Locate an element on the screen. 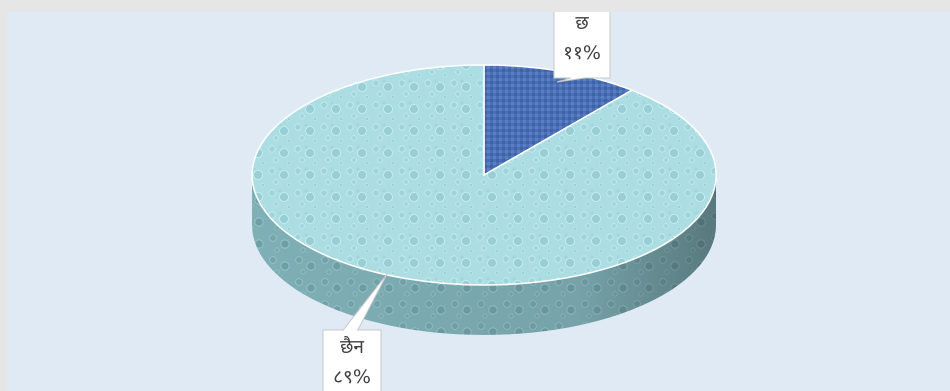  data-label-1: छैन ८९% is located at coordinates (355, 332).